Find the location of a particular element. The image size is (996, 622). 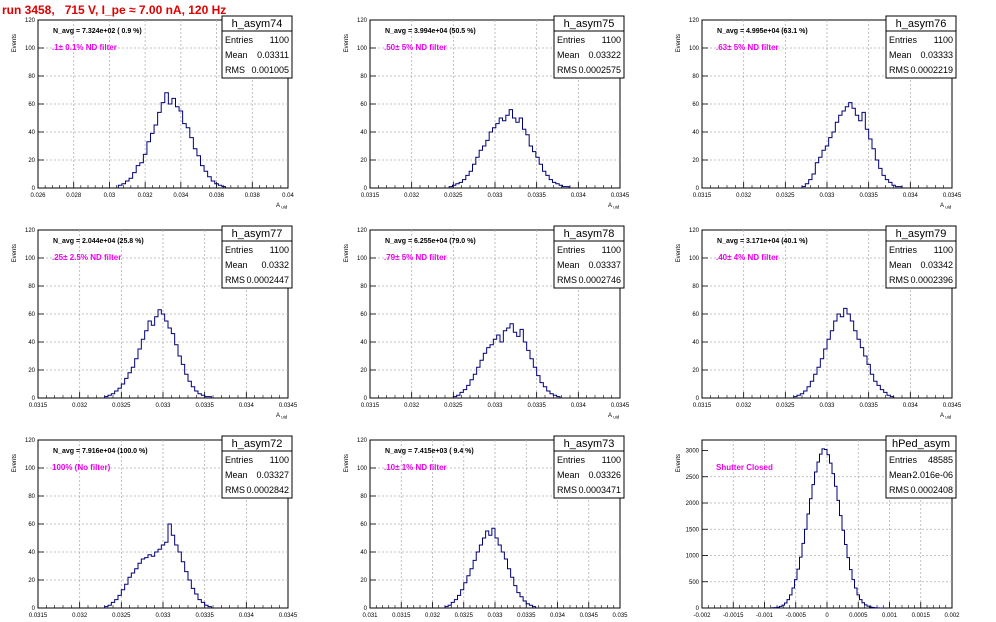

filter-annotation: .25± 2.5% ND filter is located at coordinates (86, 257).